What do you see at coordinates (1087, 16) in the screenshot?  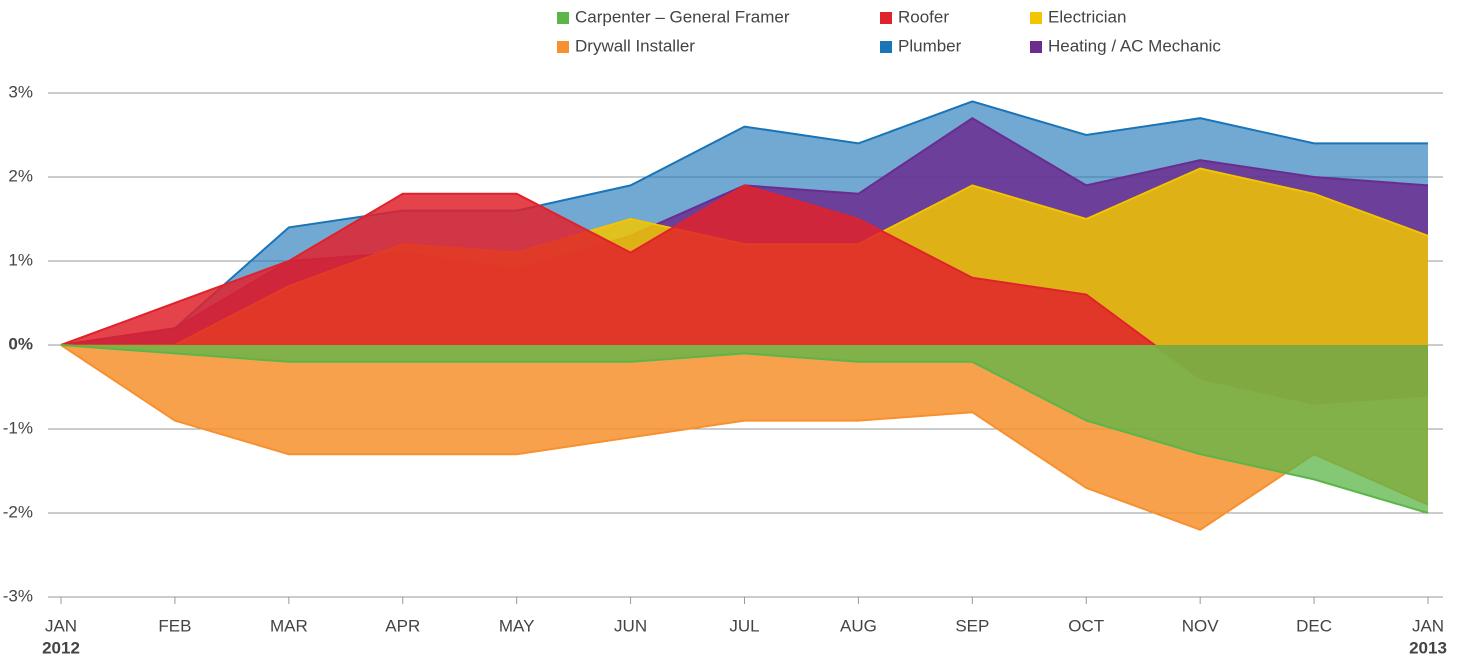 I see `legend-label: Electrician` at bounding box center [1087, 16].